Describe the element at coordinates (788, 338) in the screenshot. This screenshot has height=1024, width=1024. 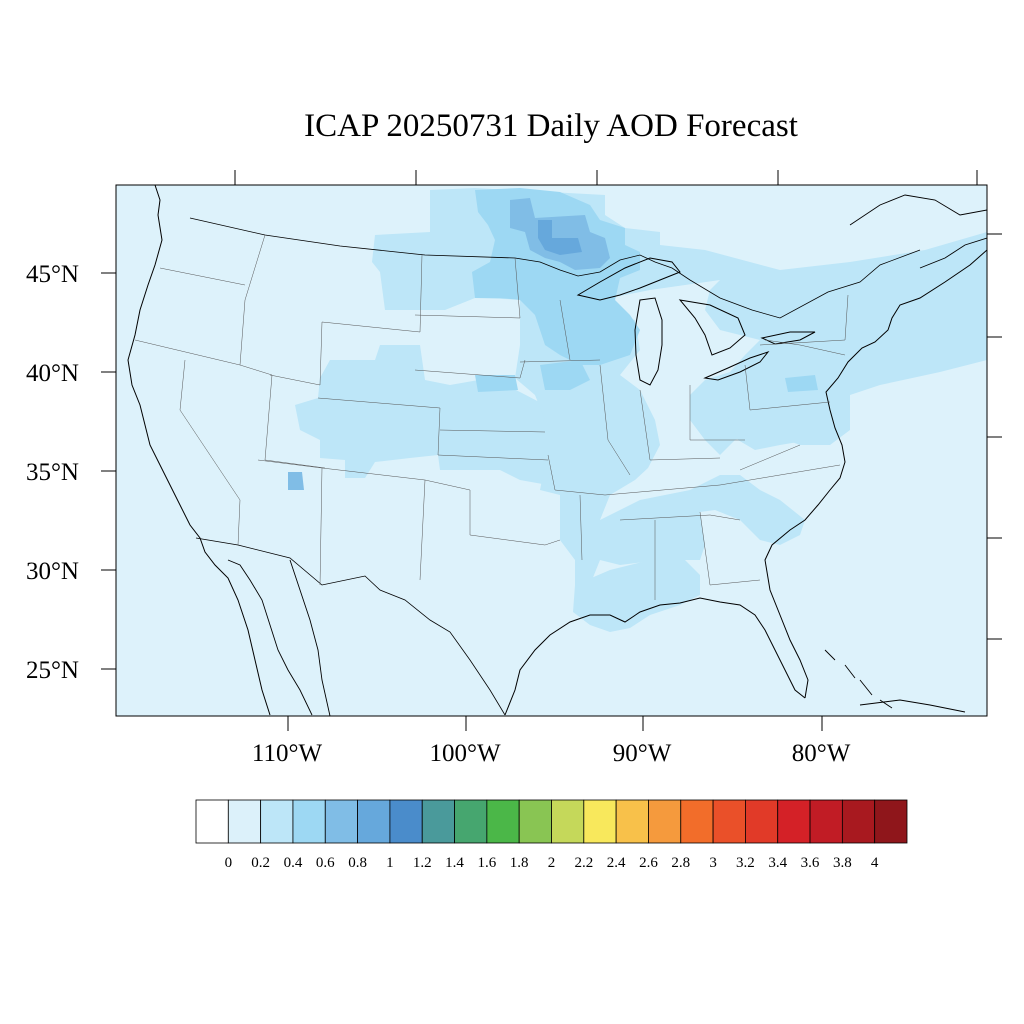
I see `lake-ontario` at that location.